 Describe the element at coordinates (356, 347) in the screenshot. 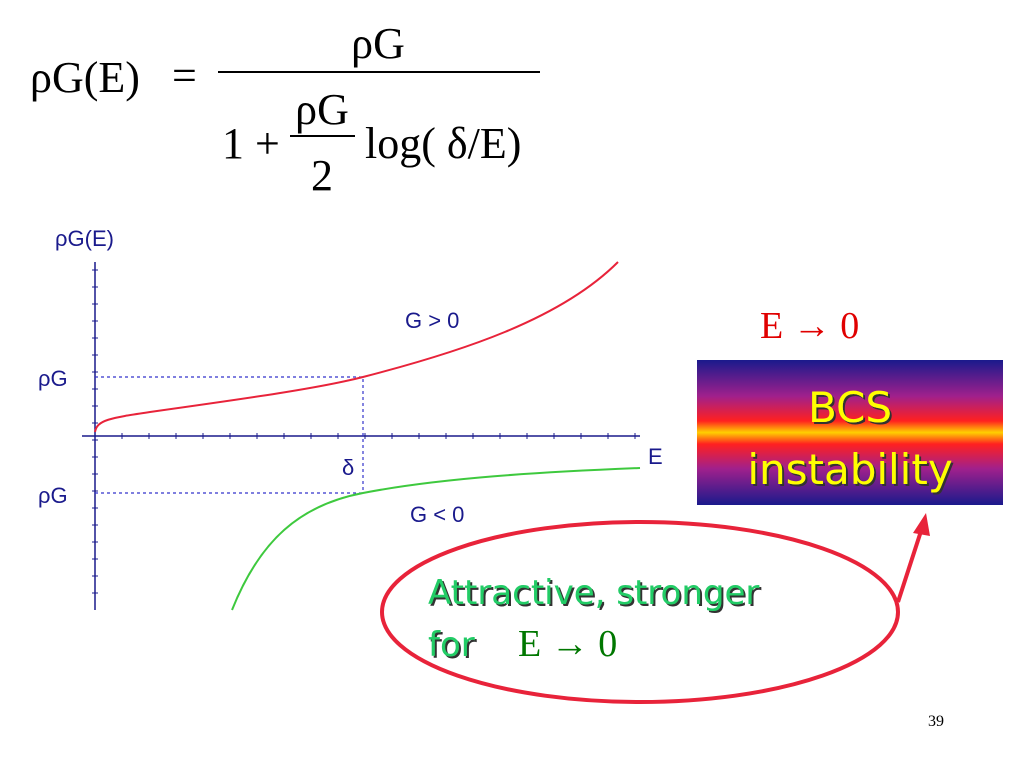

I see `positive-curve` at that location.